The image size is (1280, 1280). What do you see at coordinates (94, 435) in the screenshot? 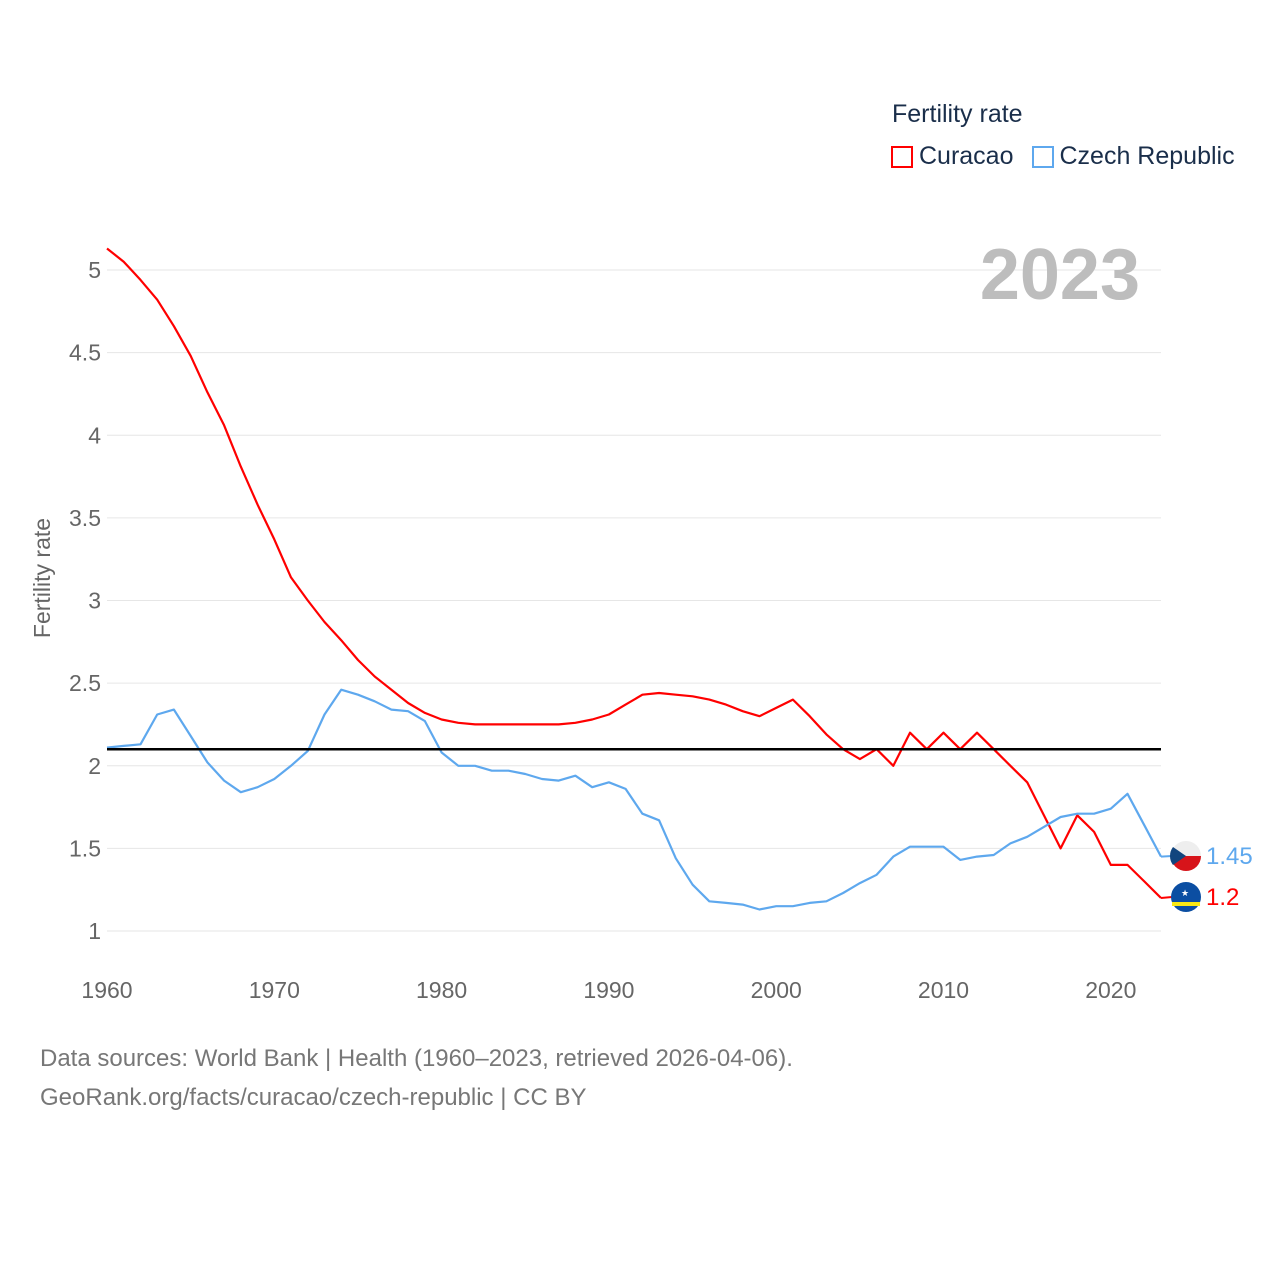
I see `y-tick-label: 4` at bounding box center [94, 435].